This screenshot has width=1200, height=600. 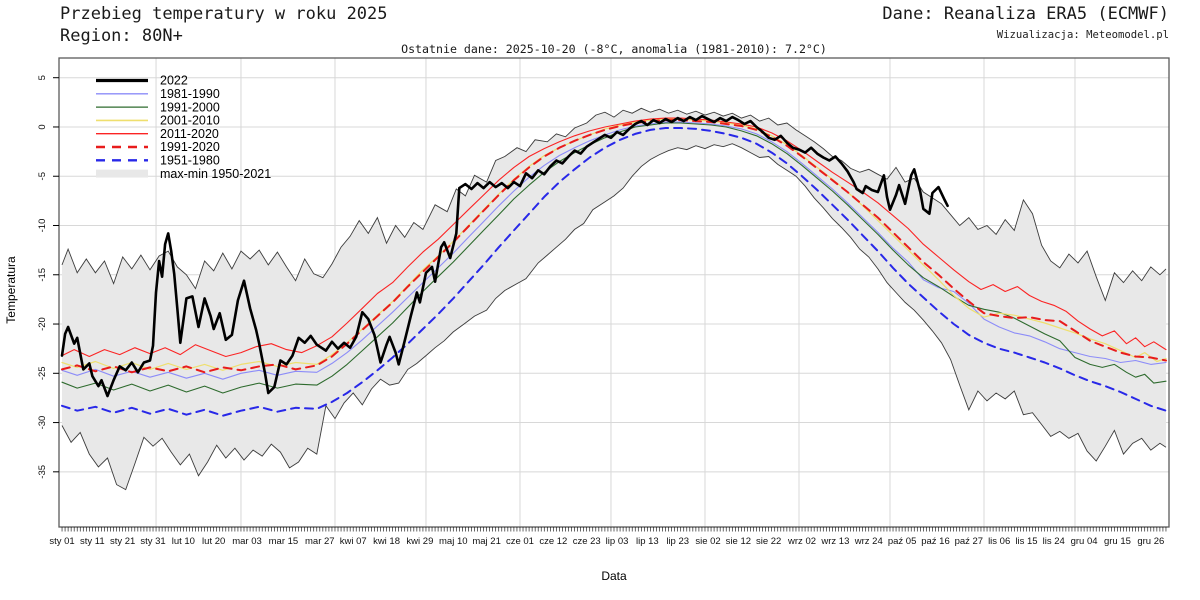 I want to click on x-tick-label: cze 01, so click(x=520, y=541).